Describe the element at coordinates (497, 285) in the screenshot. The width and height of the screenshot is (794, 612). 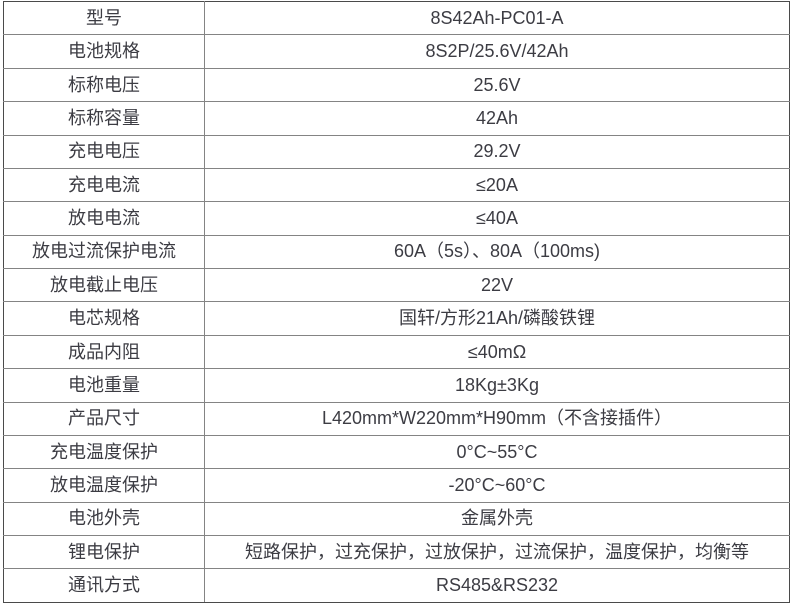
I see `spec-value: 22V` at that location.